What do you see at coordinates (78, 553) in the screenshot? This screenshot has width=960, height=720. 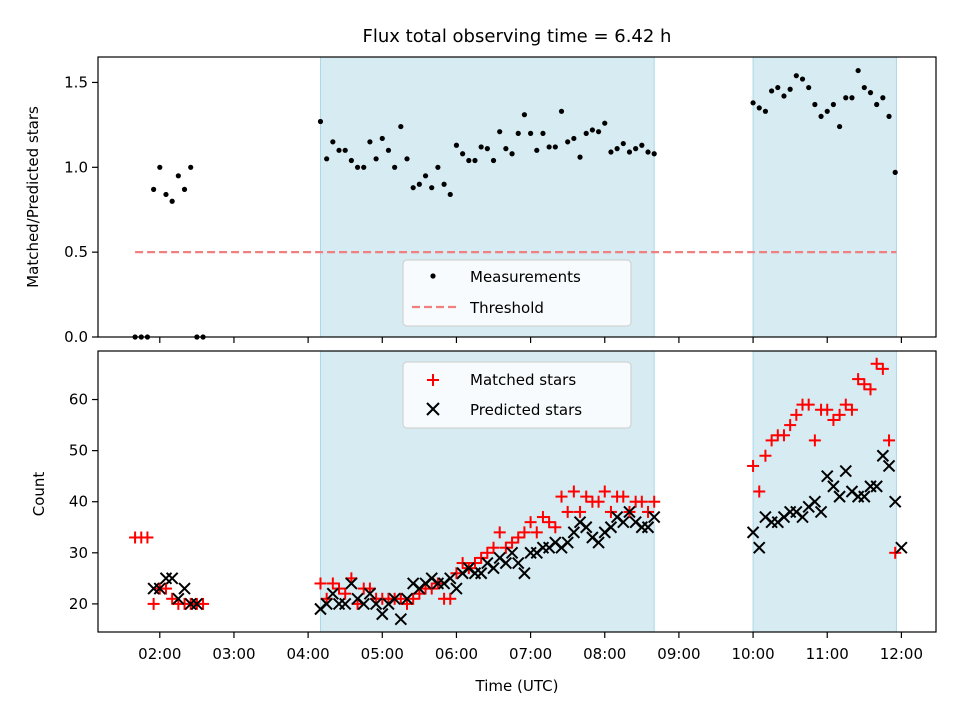 I see `bottom-y-tick-label: 30` at bounding box center [78, 553].